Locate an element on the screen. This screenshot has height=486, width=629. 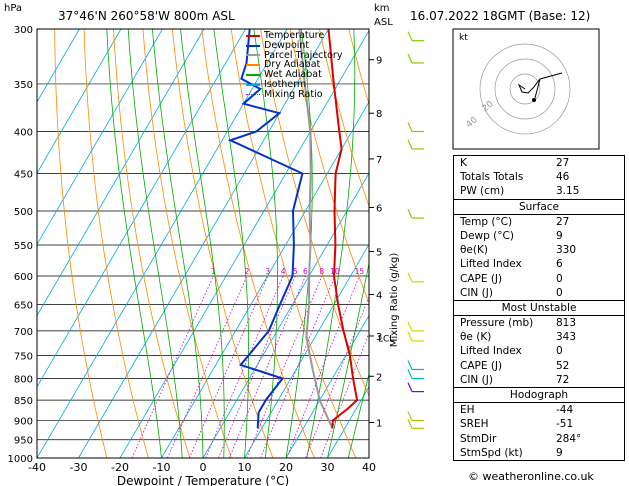
stats-label: θe(K) is located at coordinates (474, 250).